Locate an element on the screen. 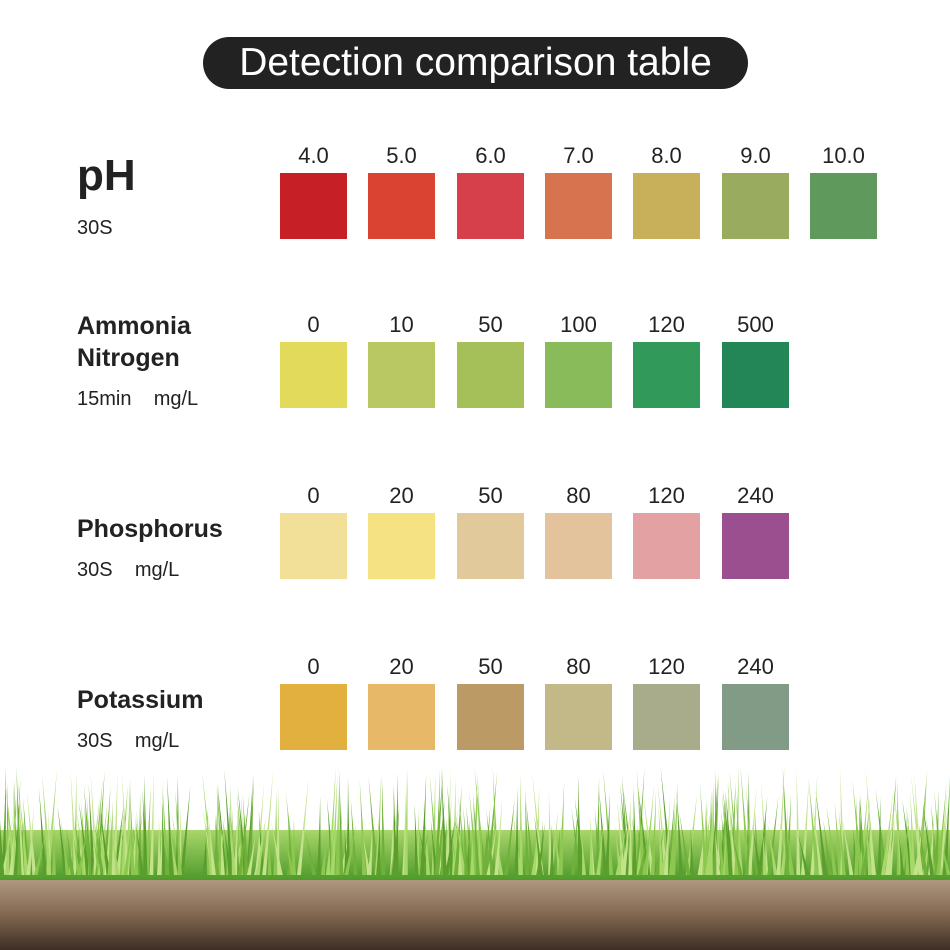 The image size is (950, 950). swatch-value-label: 7.0 is located at coordinates (578, 155).